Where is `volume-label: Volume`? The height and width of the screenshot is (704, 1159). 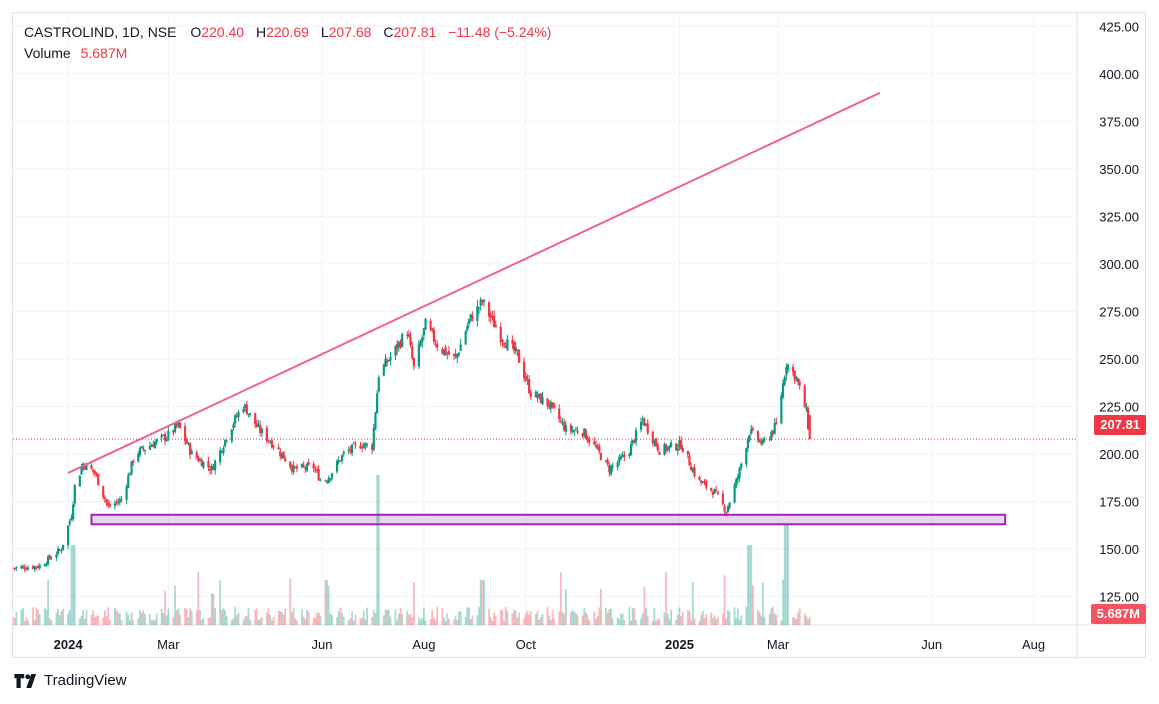 volume-label: Volume is located at coordinates (47, 53).